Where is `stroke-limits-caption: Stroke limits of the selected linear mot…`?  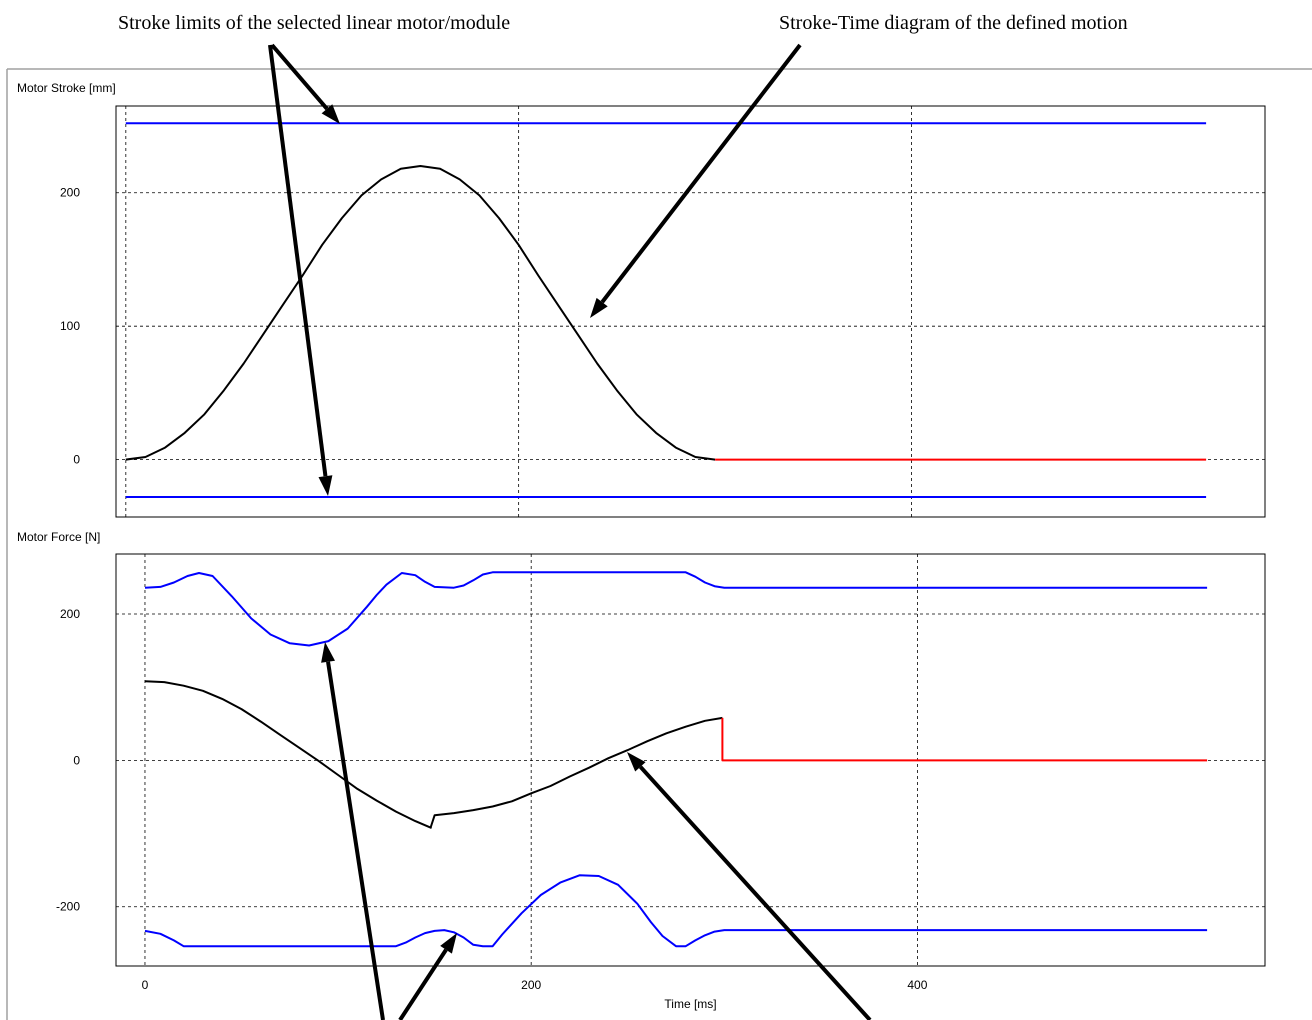 stroke-limits-caption: Stroke limits of the selected linear mot… is located at coordinates (314, 23).